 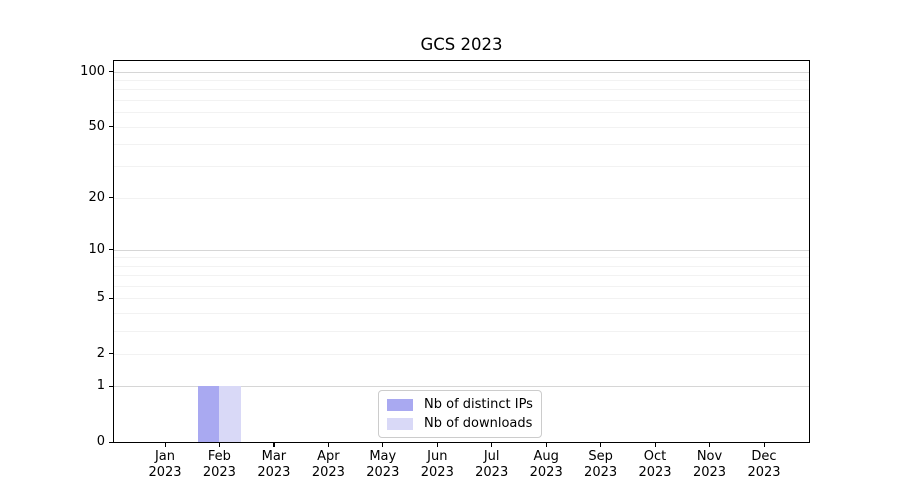 I want to click on x-tick-label: Mar 2023, so click(x=274, y=464).